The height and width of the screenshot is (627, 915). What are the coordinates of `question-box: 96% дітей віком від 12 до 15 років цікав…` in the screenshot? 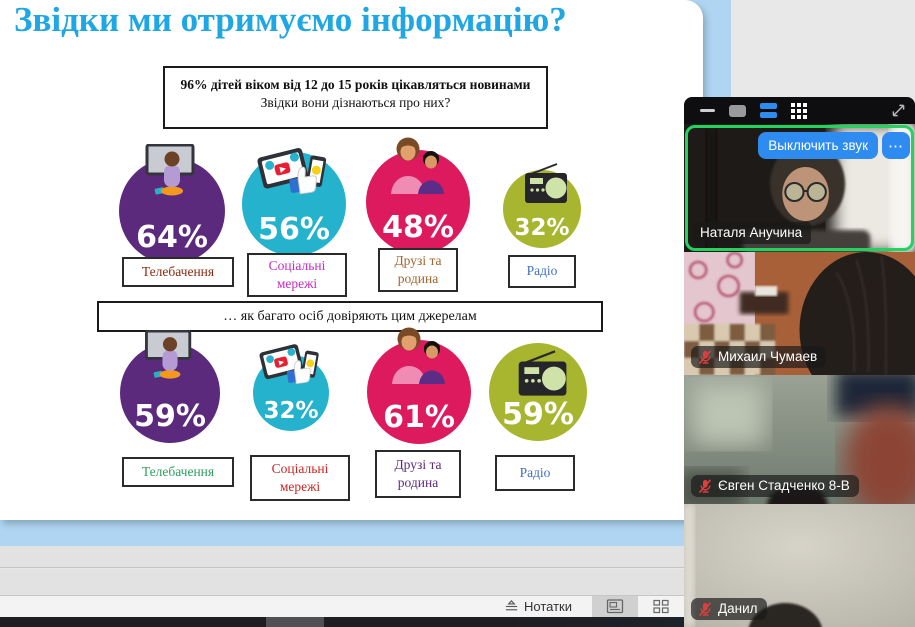 It's located at (355, 97).